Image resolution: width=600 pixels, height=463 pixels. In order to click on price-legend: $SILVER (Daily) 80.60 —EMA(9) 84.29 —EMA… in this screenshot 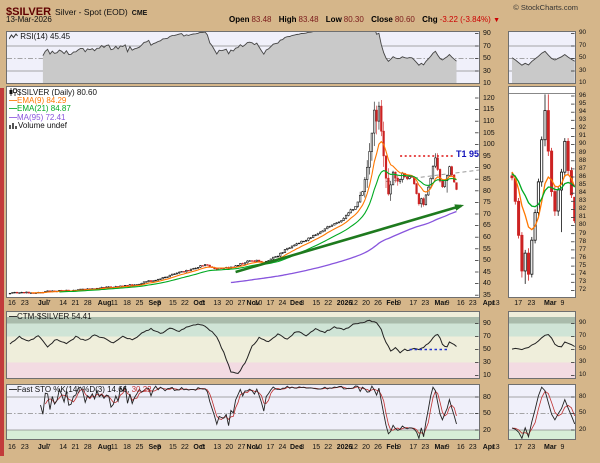, I will do `click(53, 109)`.